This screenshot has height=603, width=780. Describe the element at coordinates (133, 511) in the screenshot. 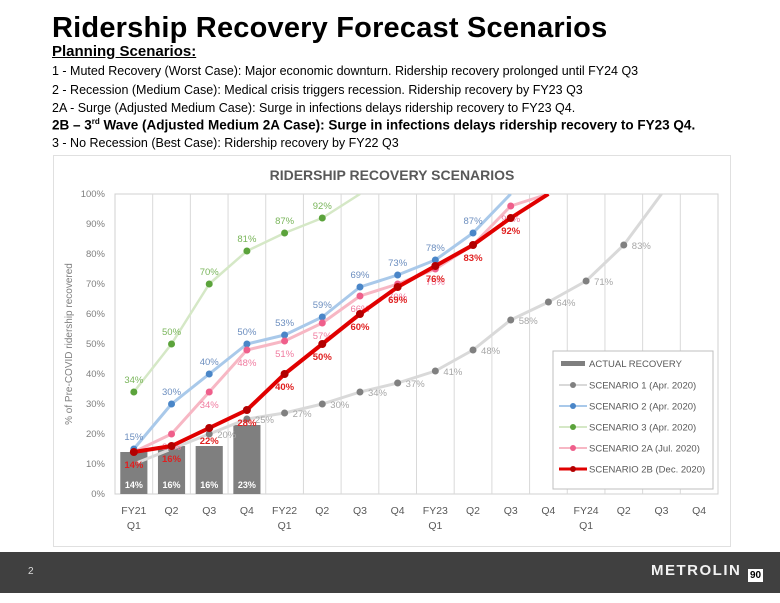

I see `x-tick-label: FY21` at that location.